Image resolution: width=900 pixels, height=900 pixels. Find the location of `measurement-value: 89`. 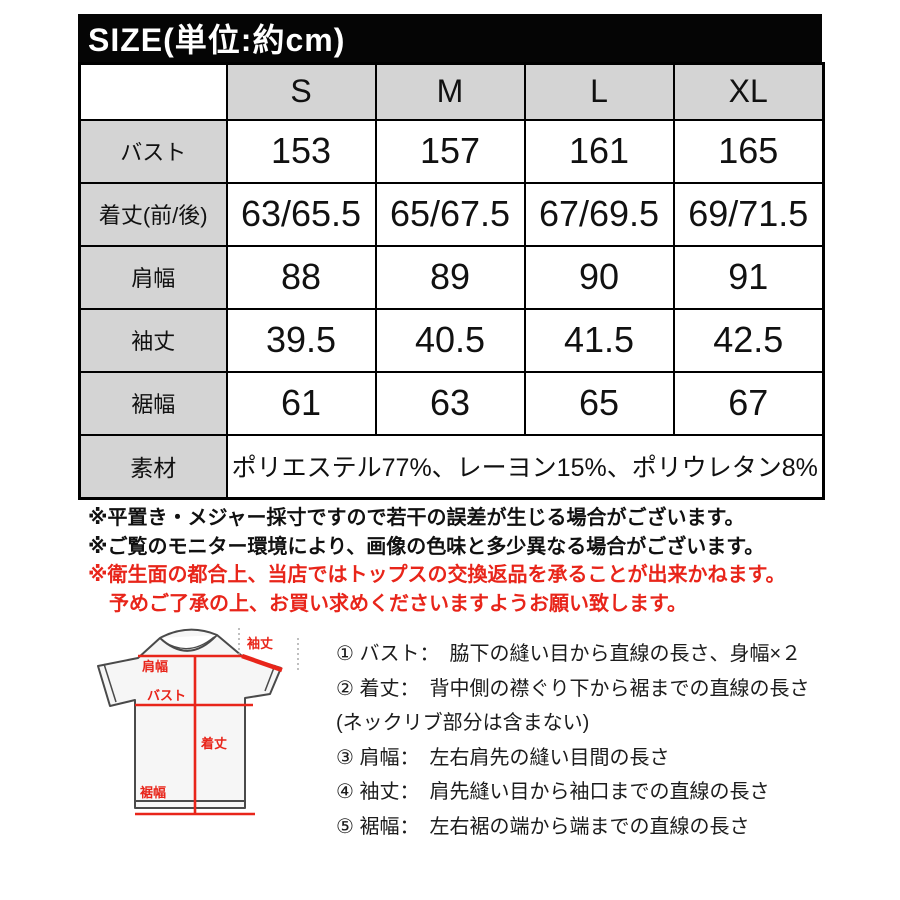

measurement-value: 89 is located at coordinates (450, 277).